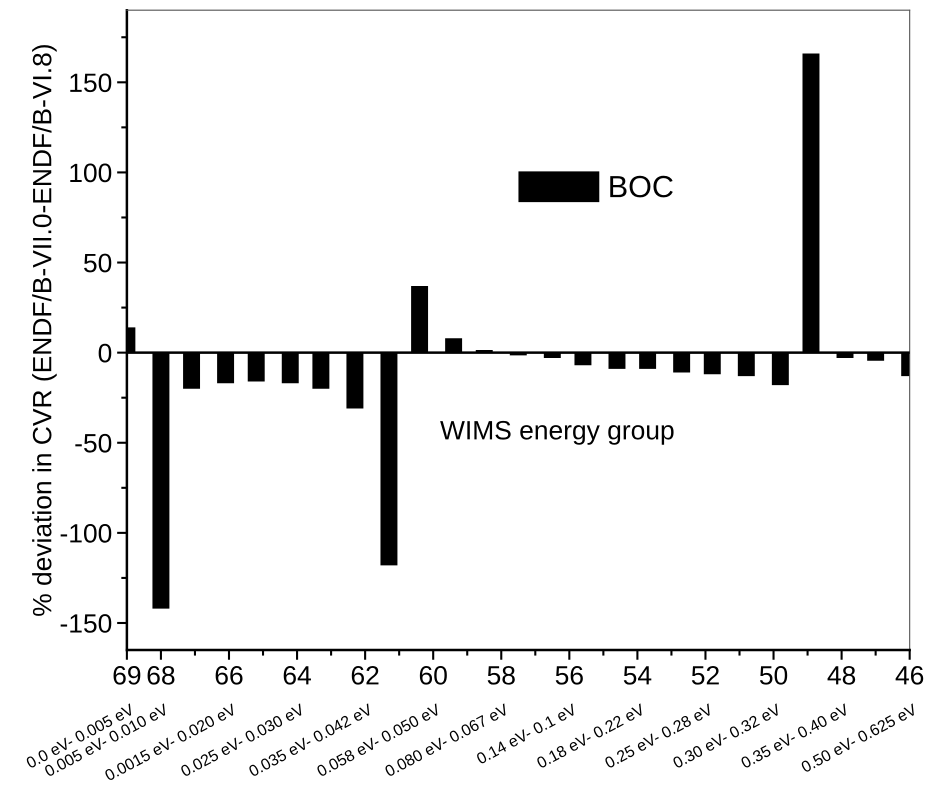 Image resolution: width=933 pixels, height=786 pixels. Describe the element at coordinates (774, 675) in the screenshot. I see `x-tick-label: 50` at that location.